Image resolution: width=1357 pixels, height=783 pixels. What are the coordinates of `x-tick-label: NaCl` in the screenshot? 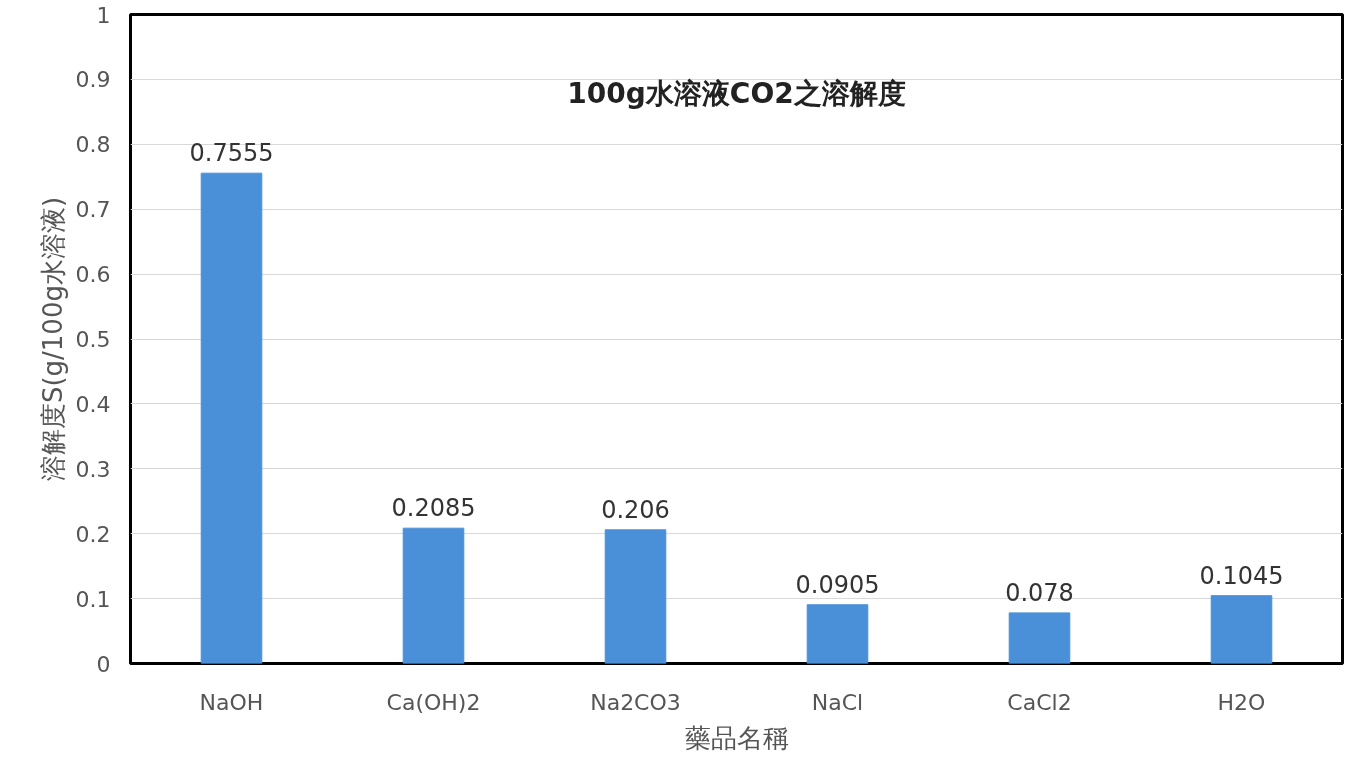 It's located at (837, 702).